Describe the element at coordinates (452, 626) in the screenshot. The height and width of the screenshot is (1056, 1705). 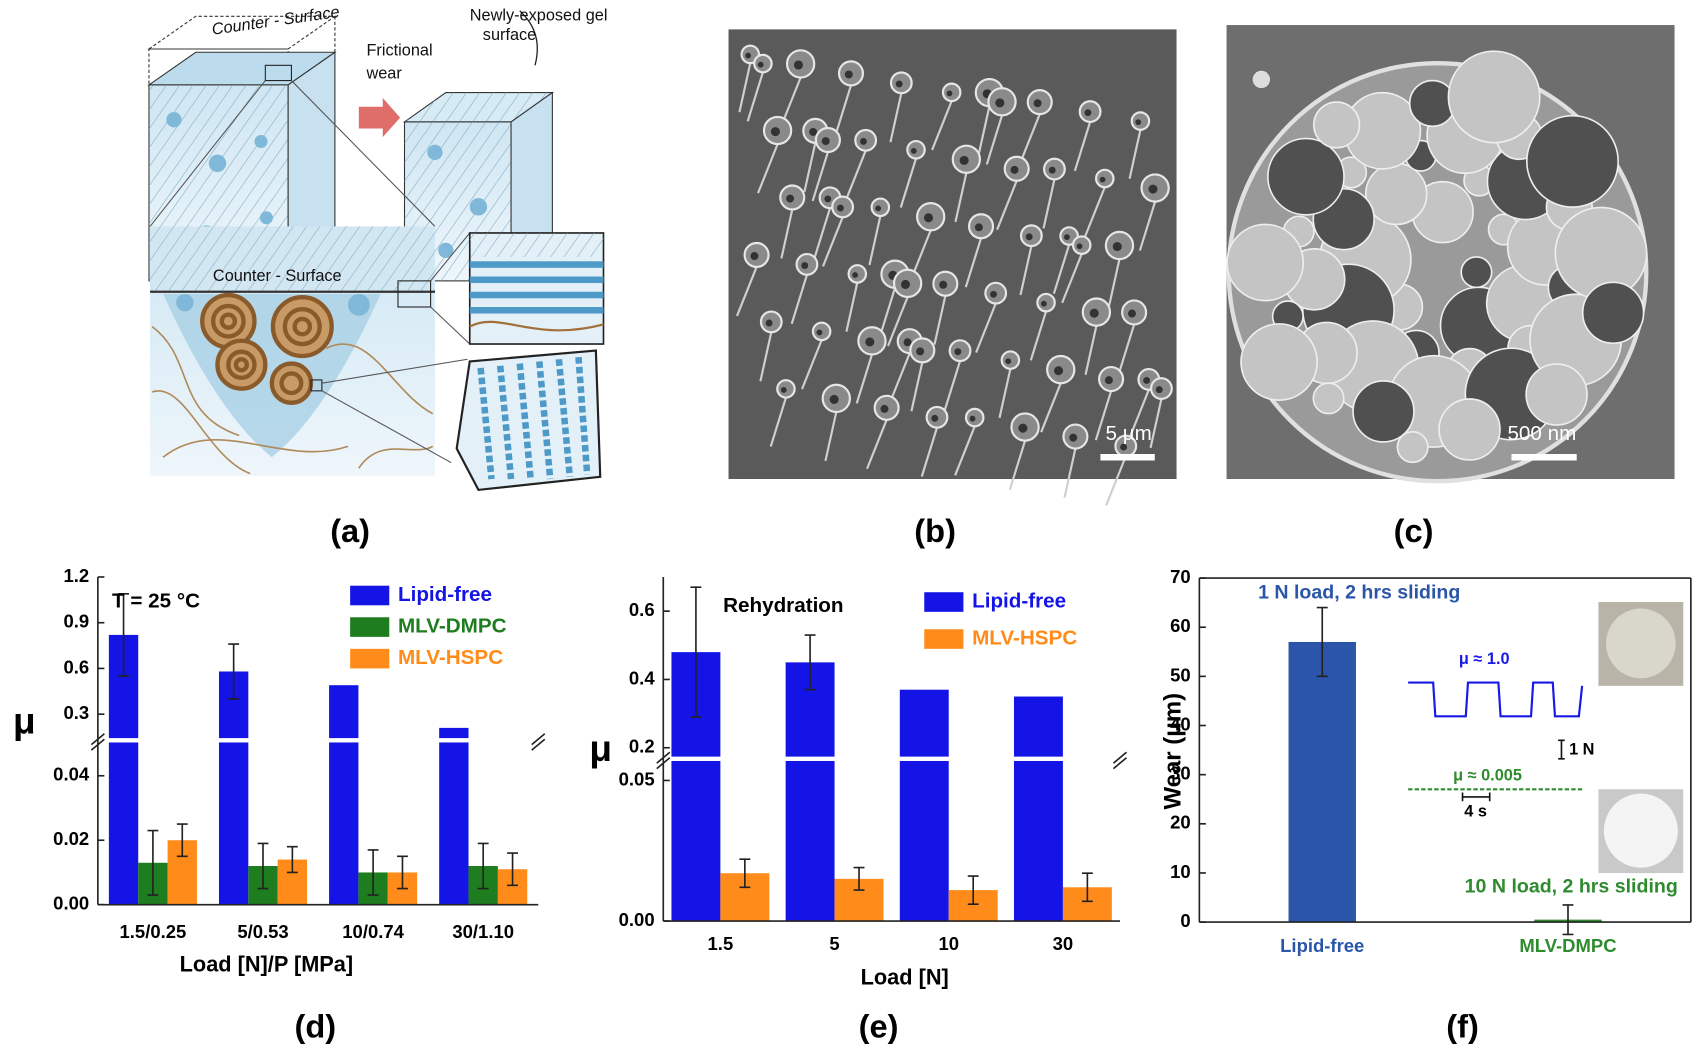
I see `legend-label: MLV-DMPC` at that location.